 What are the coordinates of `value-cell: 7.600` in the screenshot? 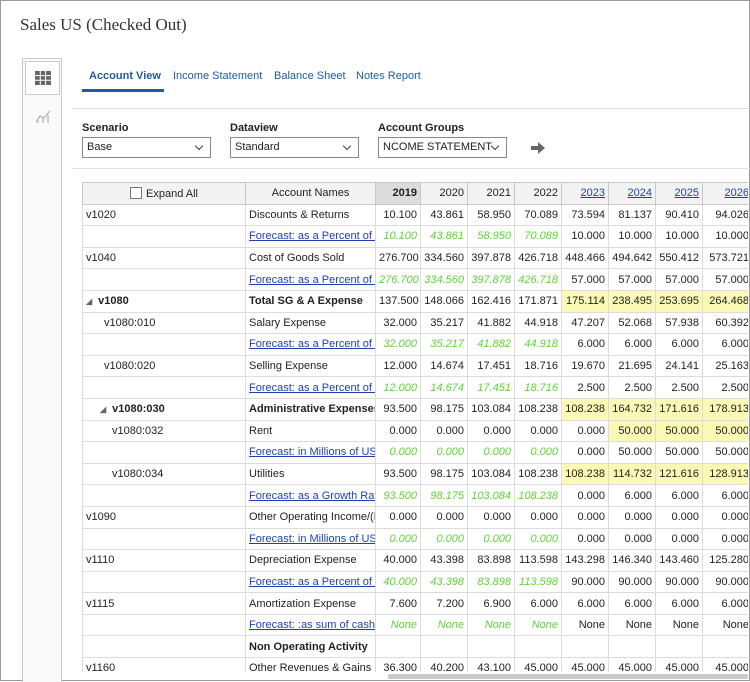 It's located at (398, 603).